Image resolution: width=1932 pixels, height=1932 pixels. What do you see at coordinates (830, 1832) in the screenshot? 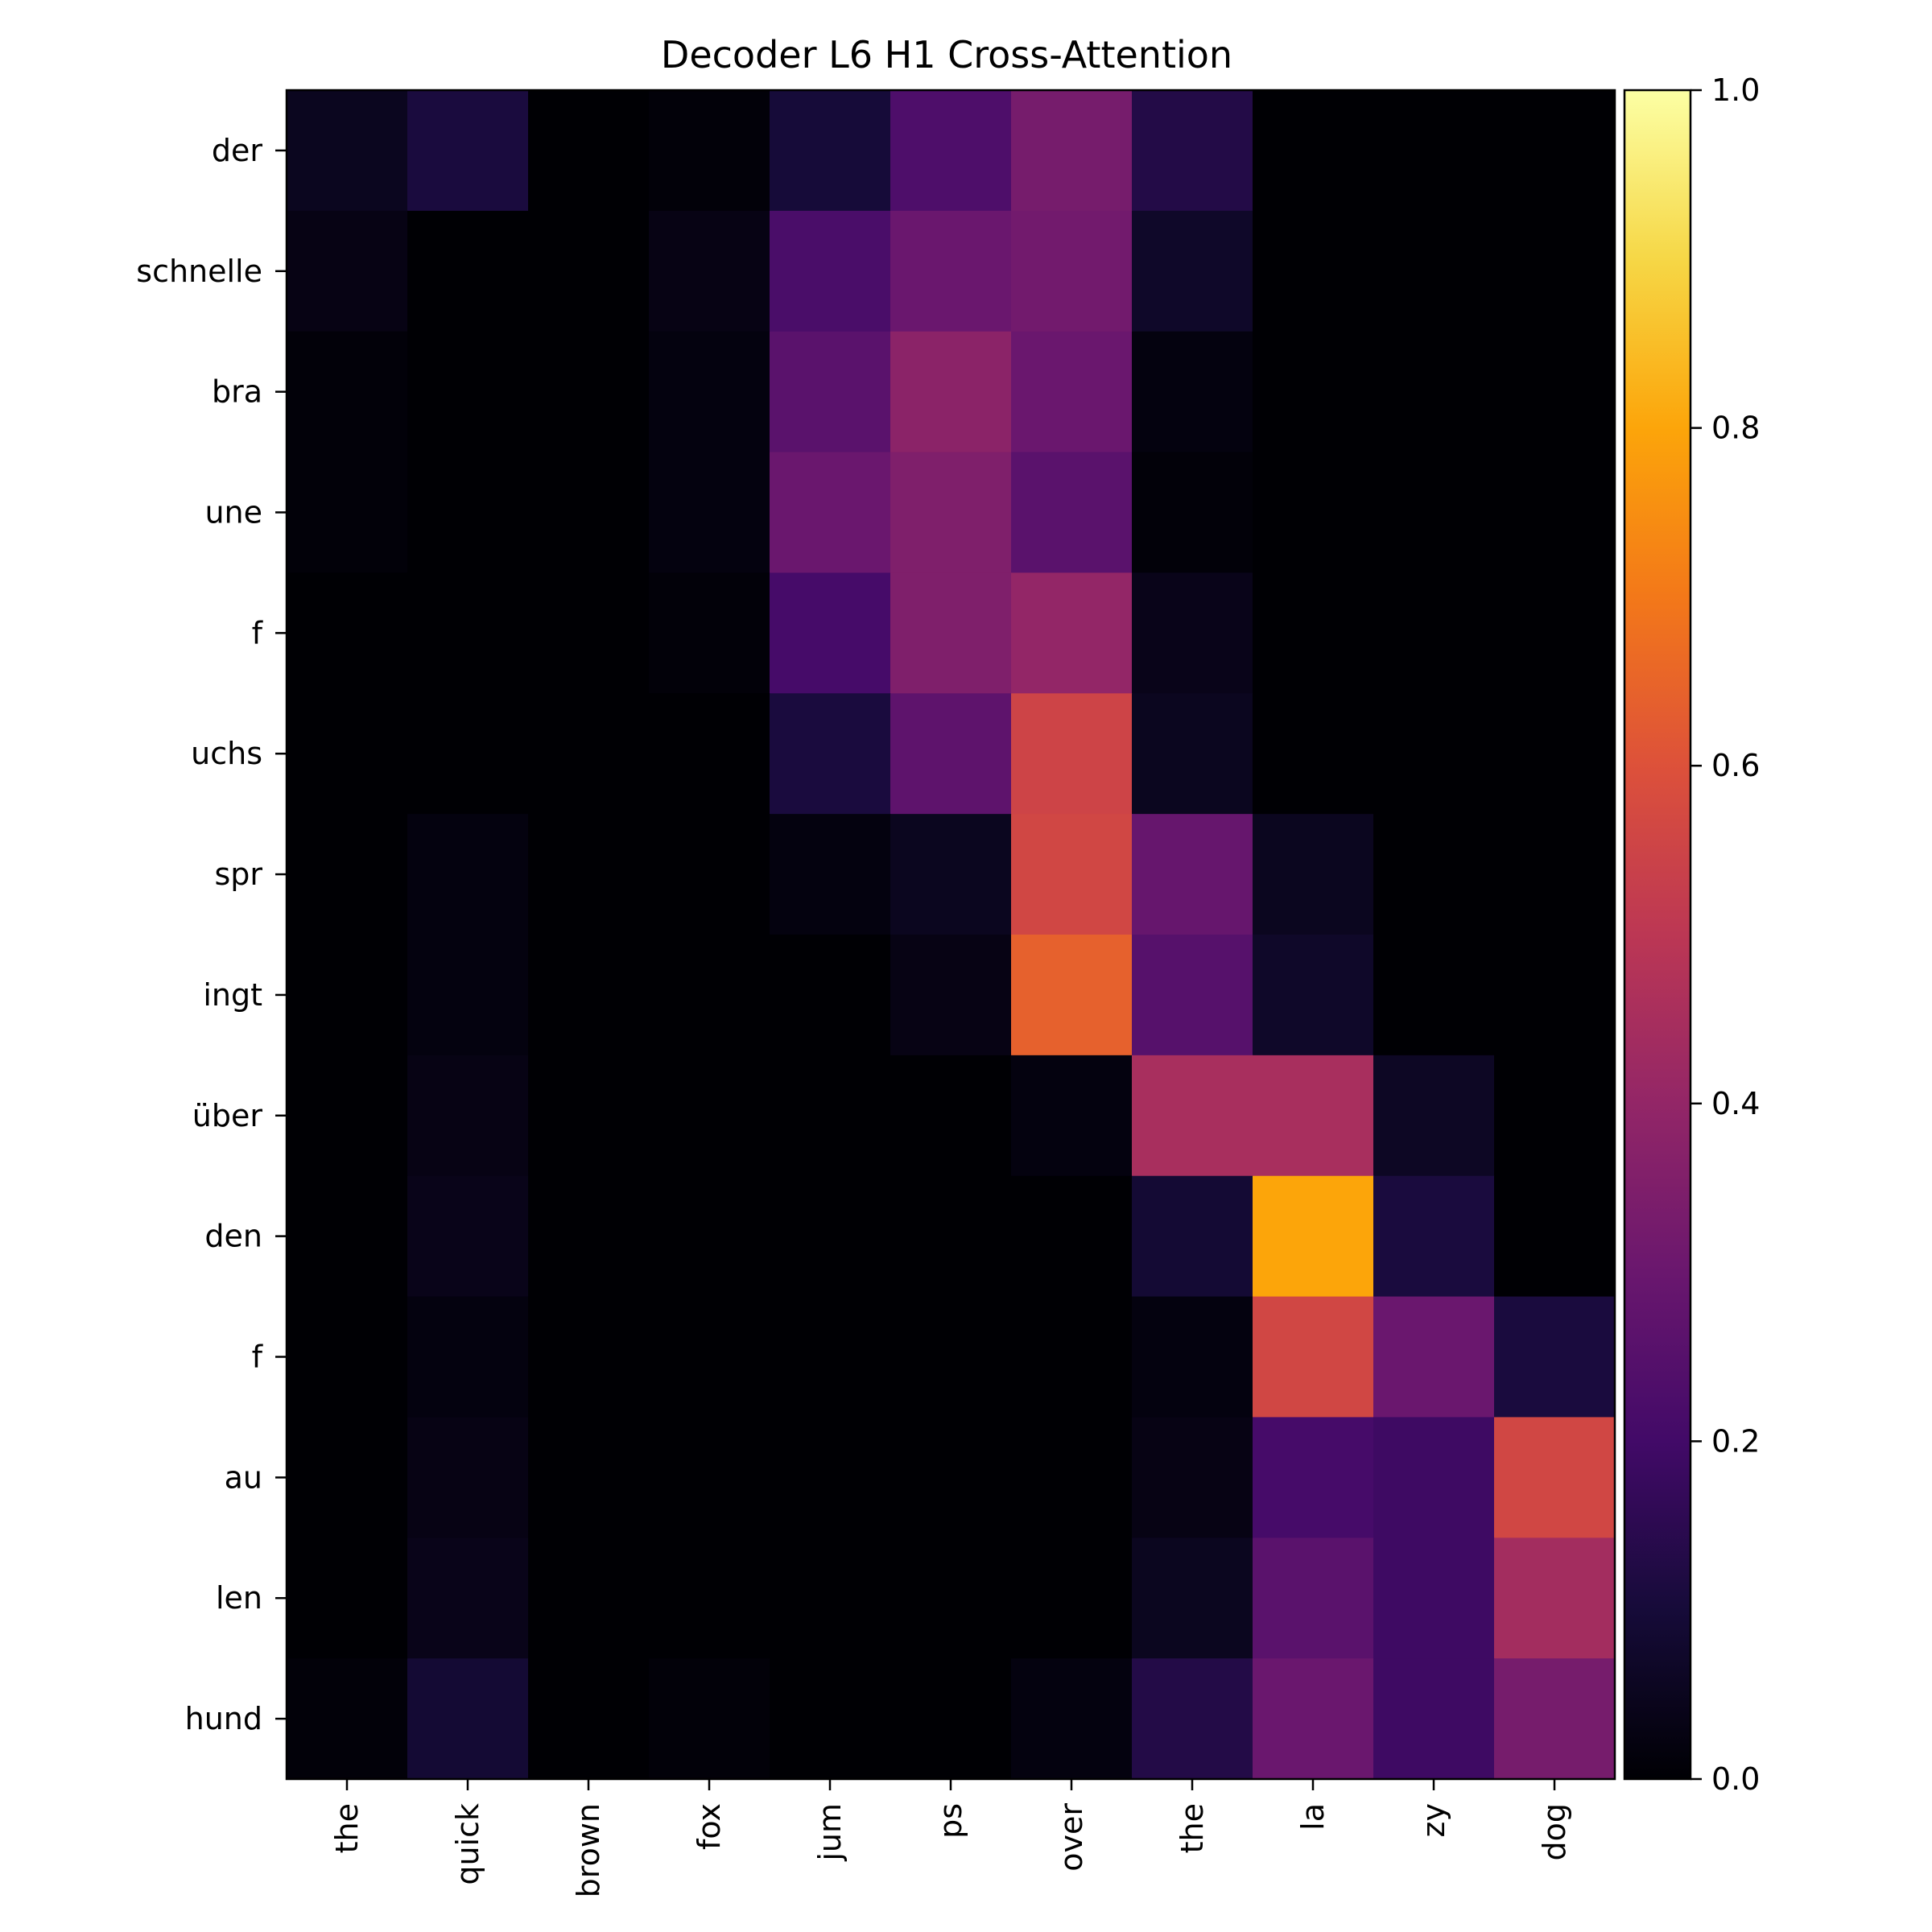
I see `x-tick-label: jum` at bounding box center [830, 1832].